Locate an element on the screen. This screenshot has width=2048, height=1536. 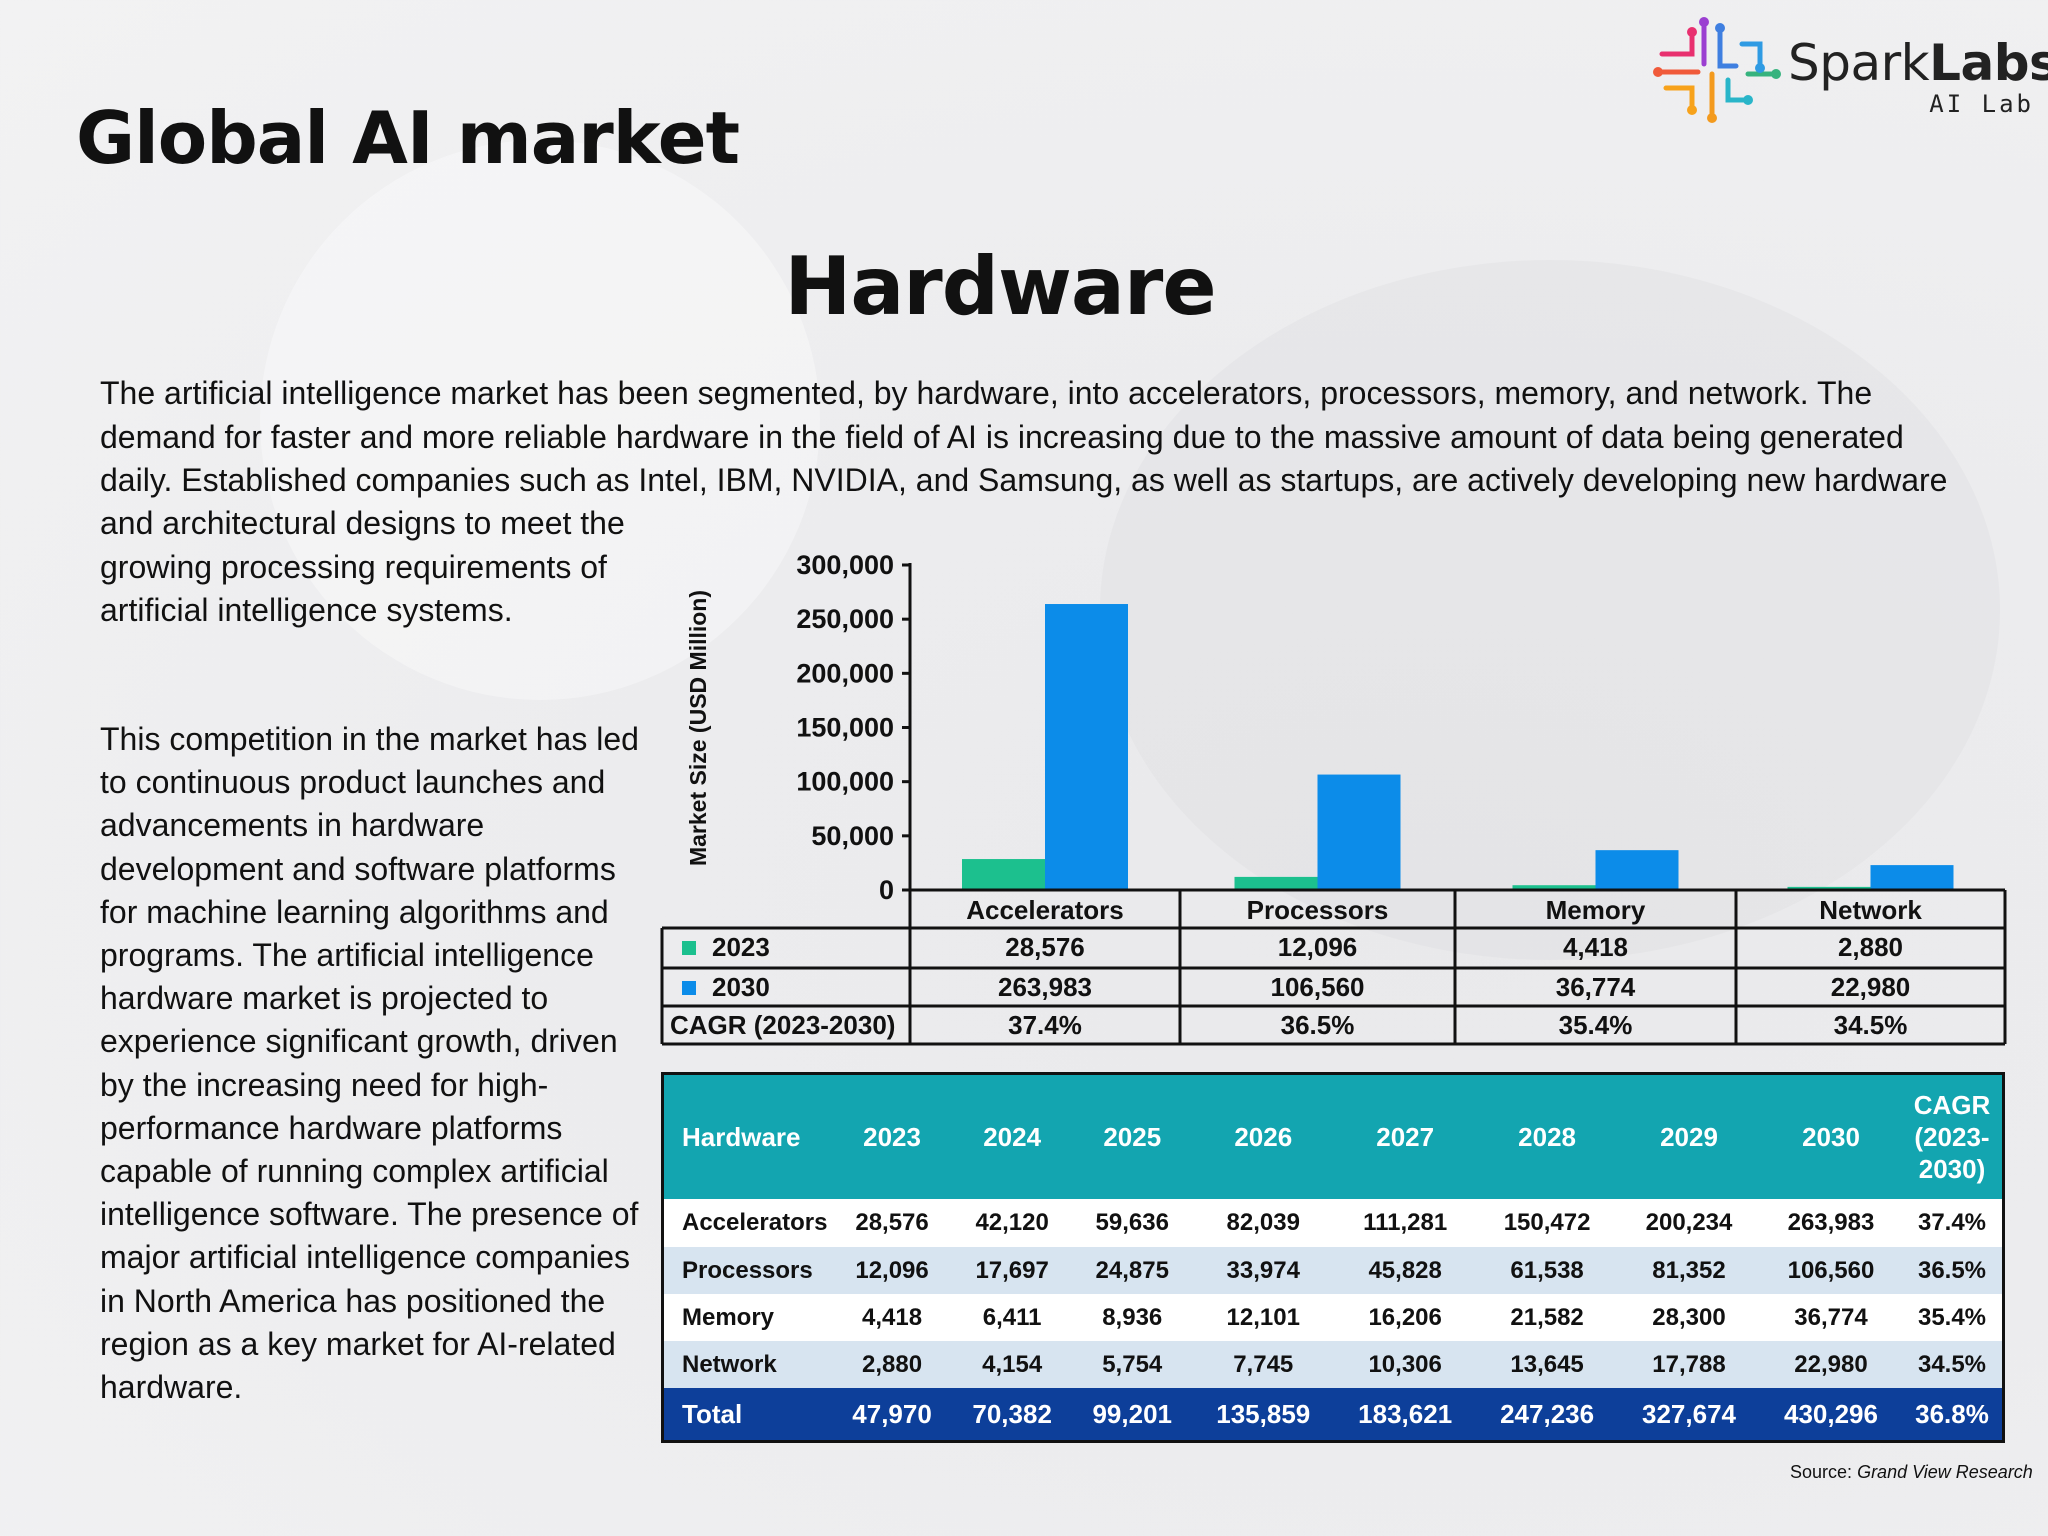
table-cell: 135,859 is located at coordinates (1263, 1415).